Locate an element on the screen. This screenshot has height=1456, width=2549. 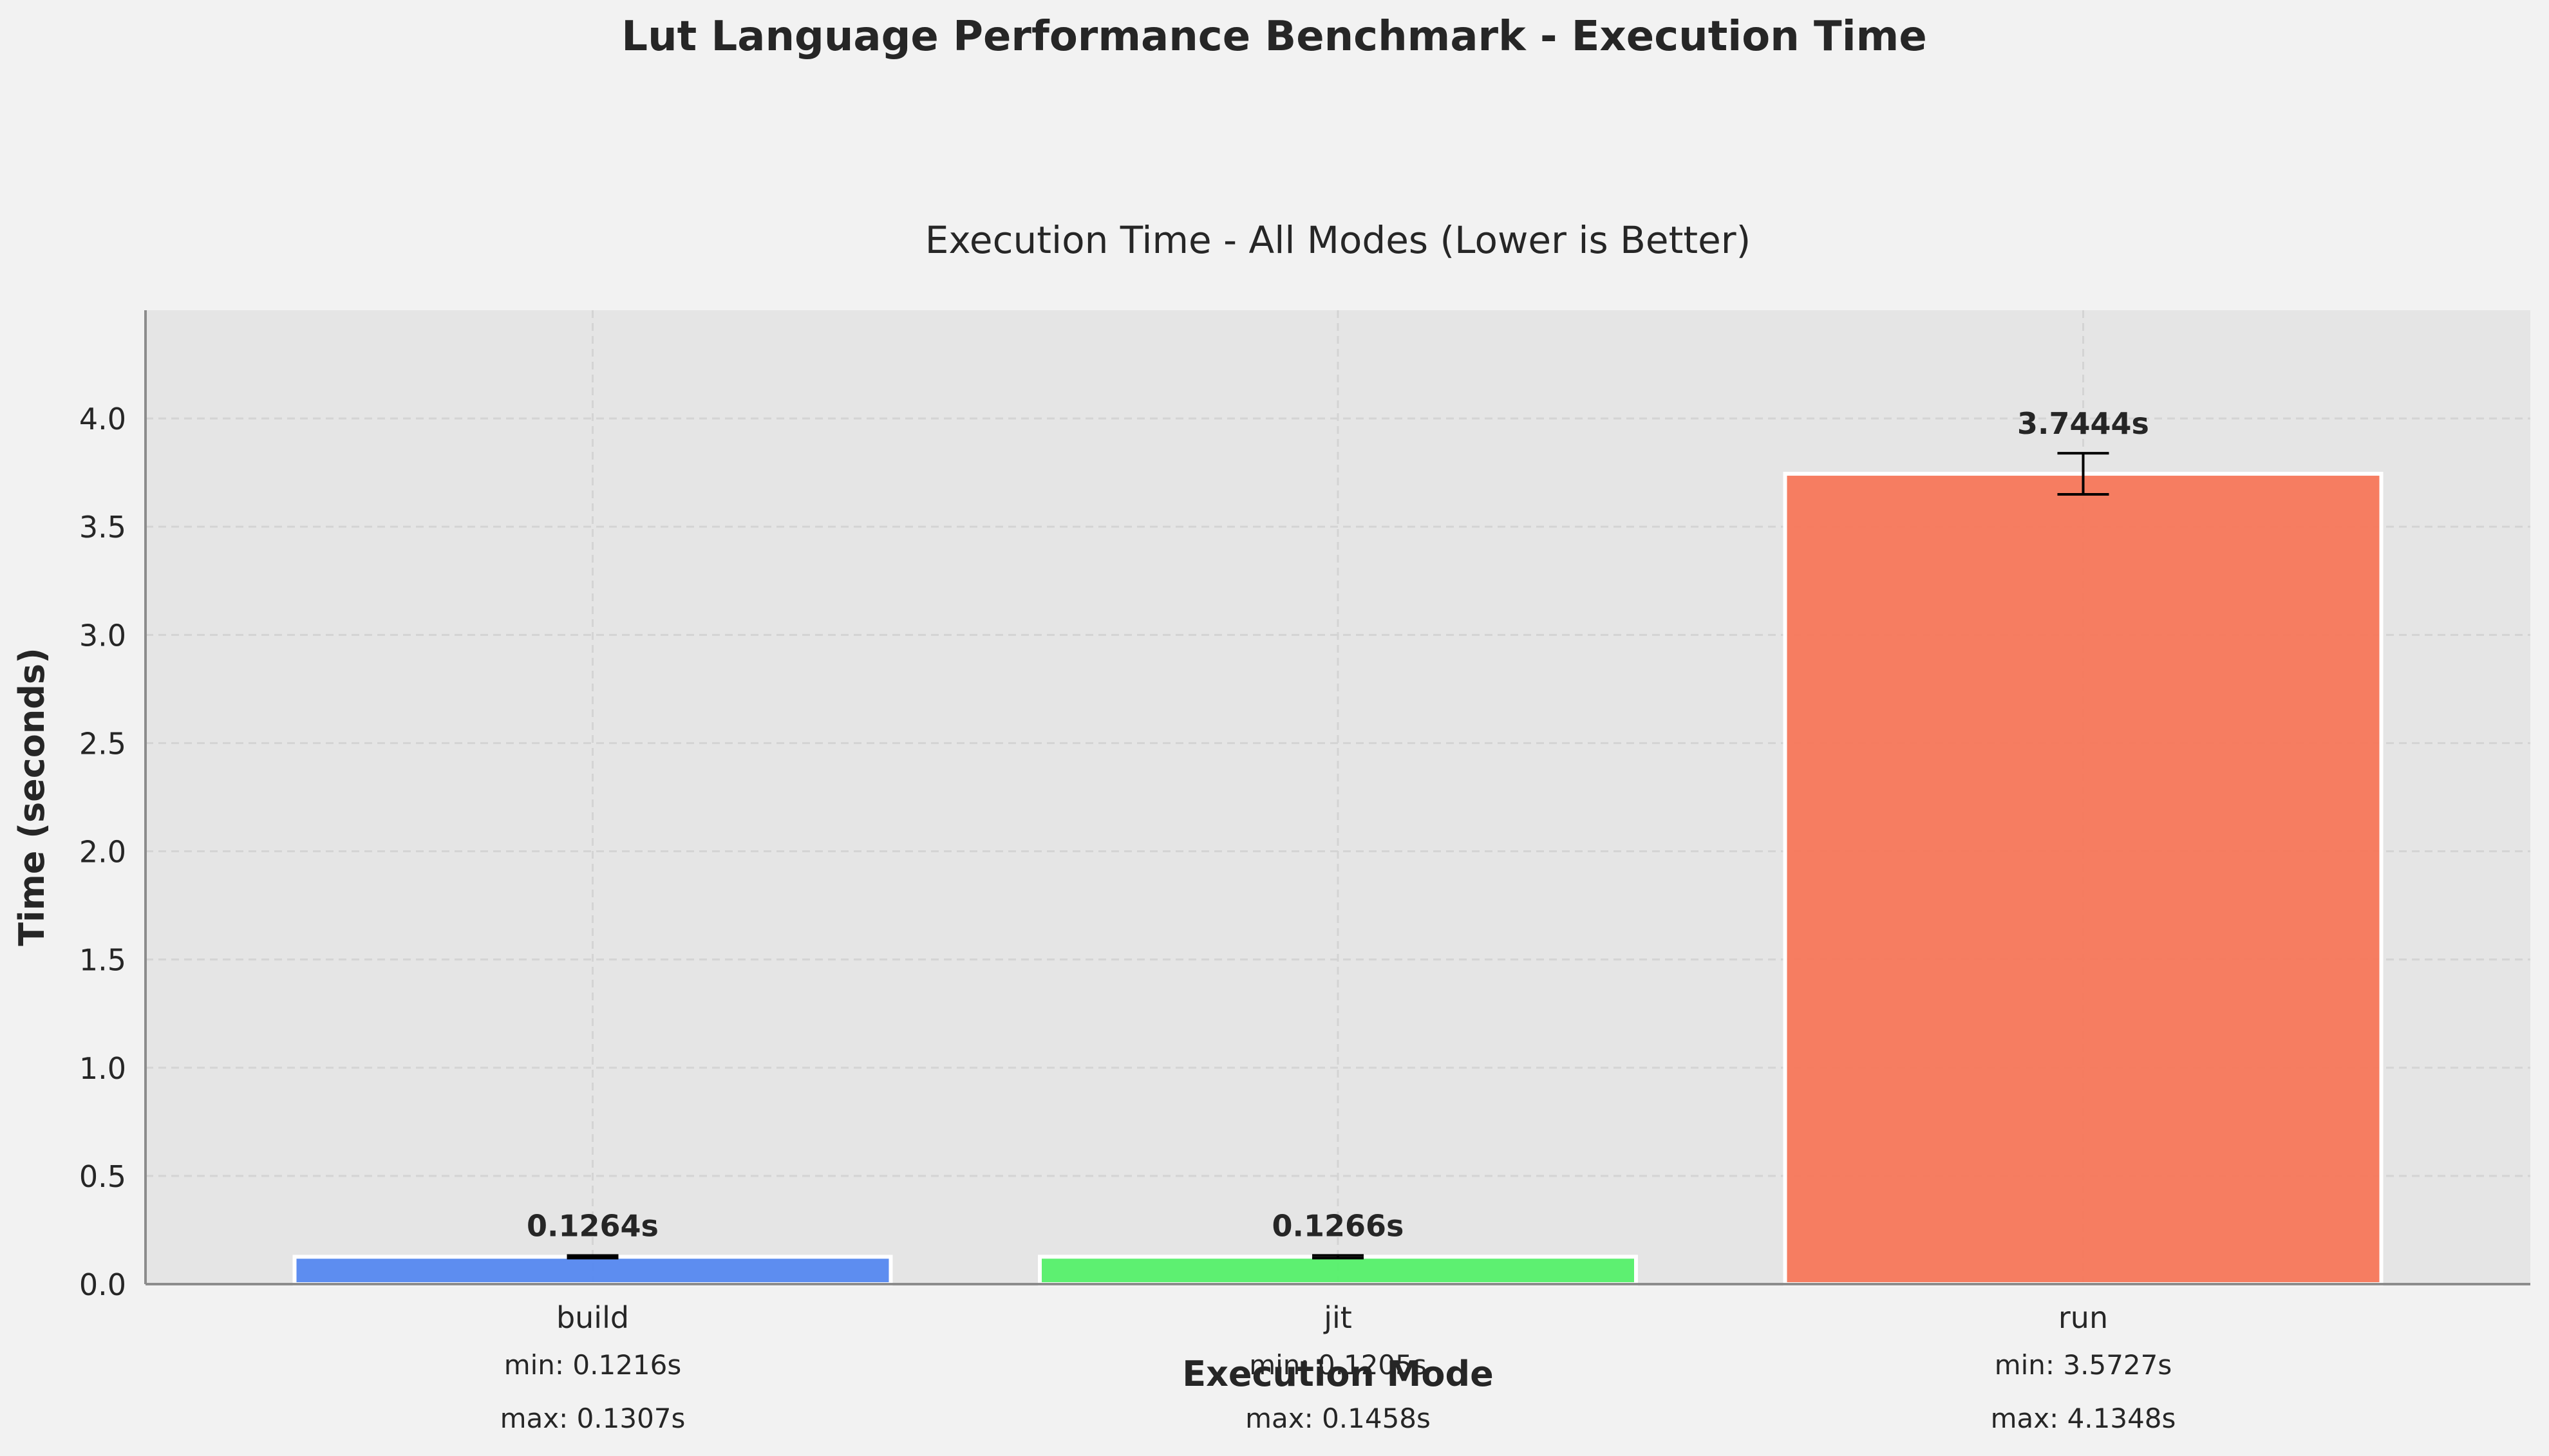
x-tick-label-jit: jit is located at coordinates (1337, 1317).